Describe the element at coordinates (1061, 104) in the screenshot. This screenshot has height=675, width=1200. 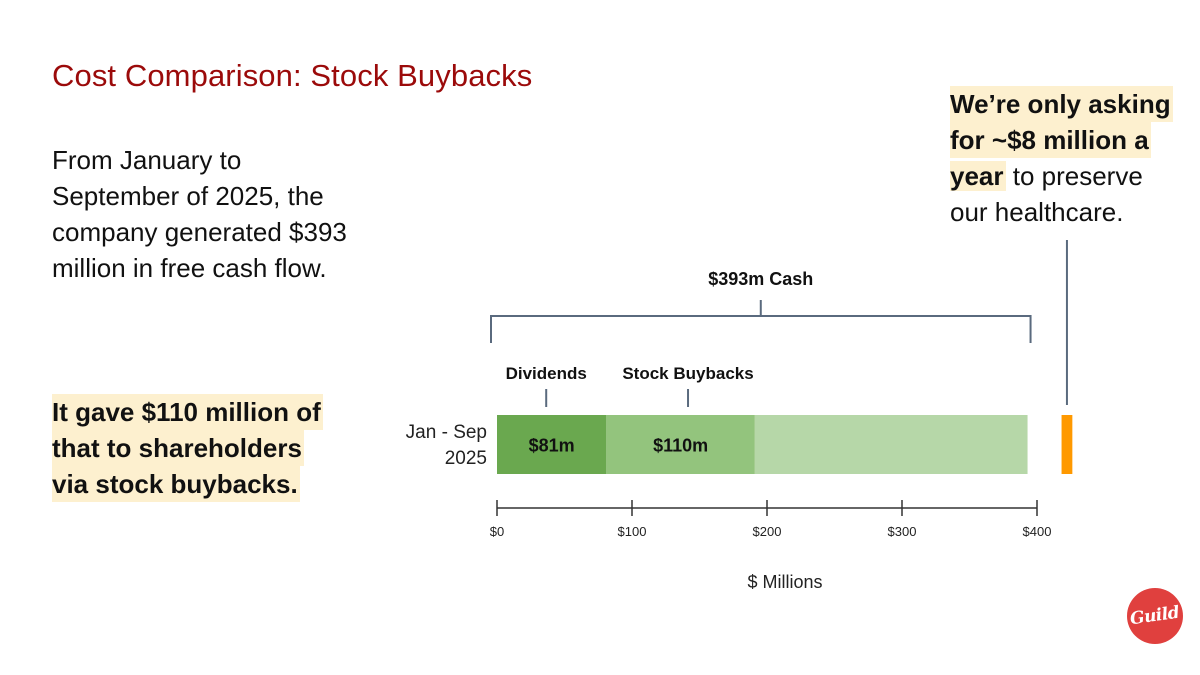
I see `ask-highlight-line: We’re only asking` at that location.